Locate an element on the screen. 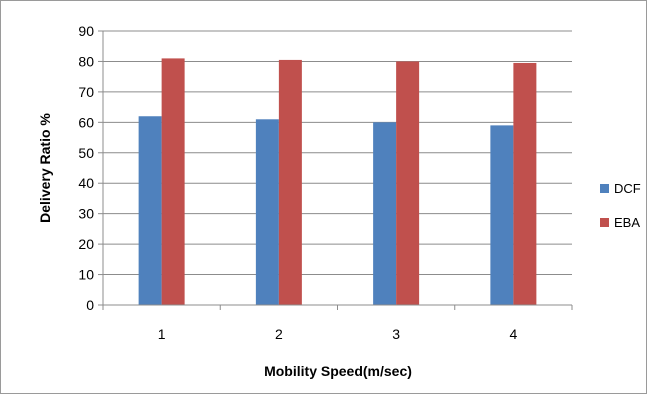  y-tick-label: 90 is located at coordinates (86, 31).